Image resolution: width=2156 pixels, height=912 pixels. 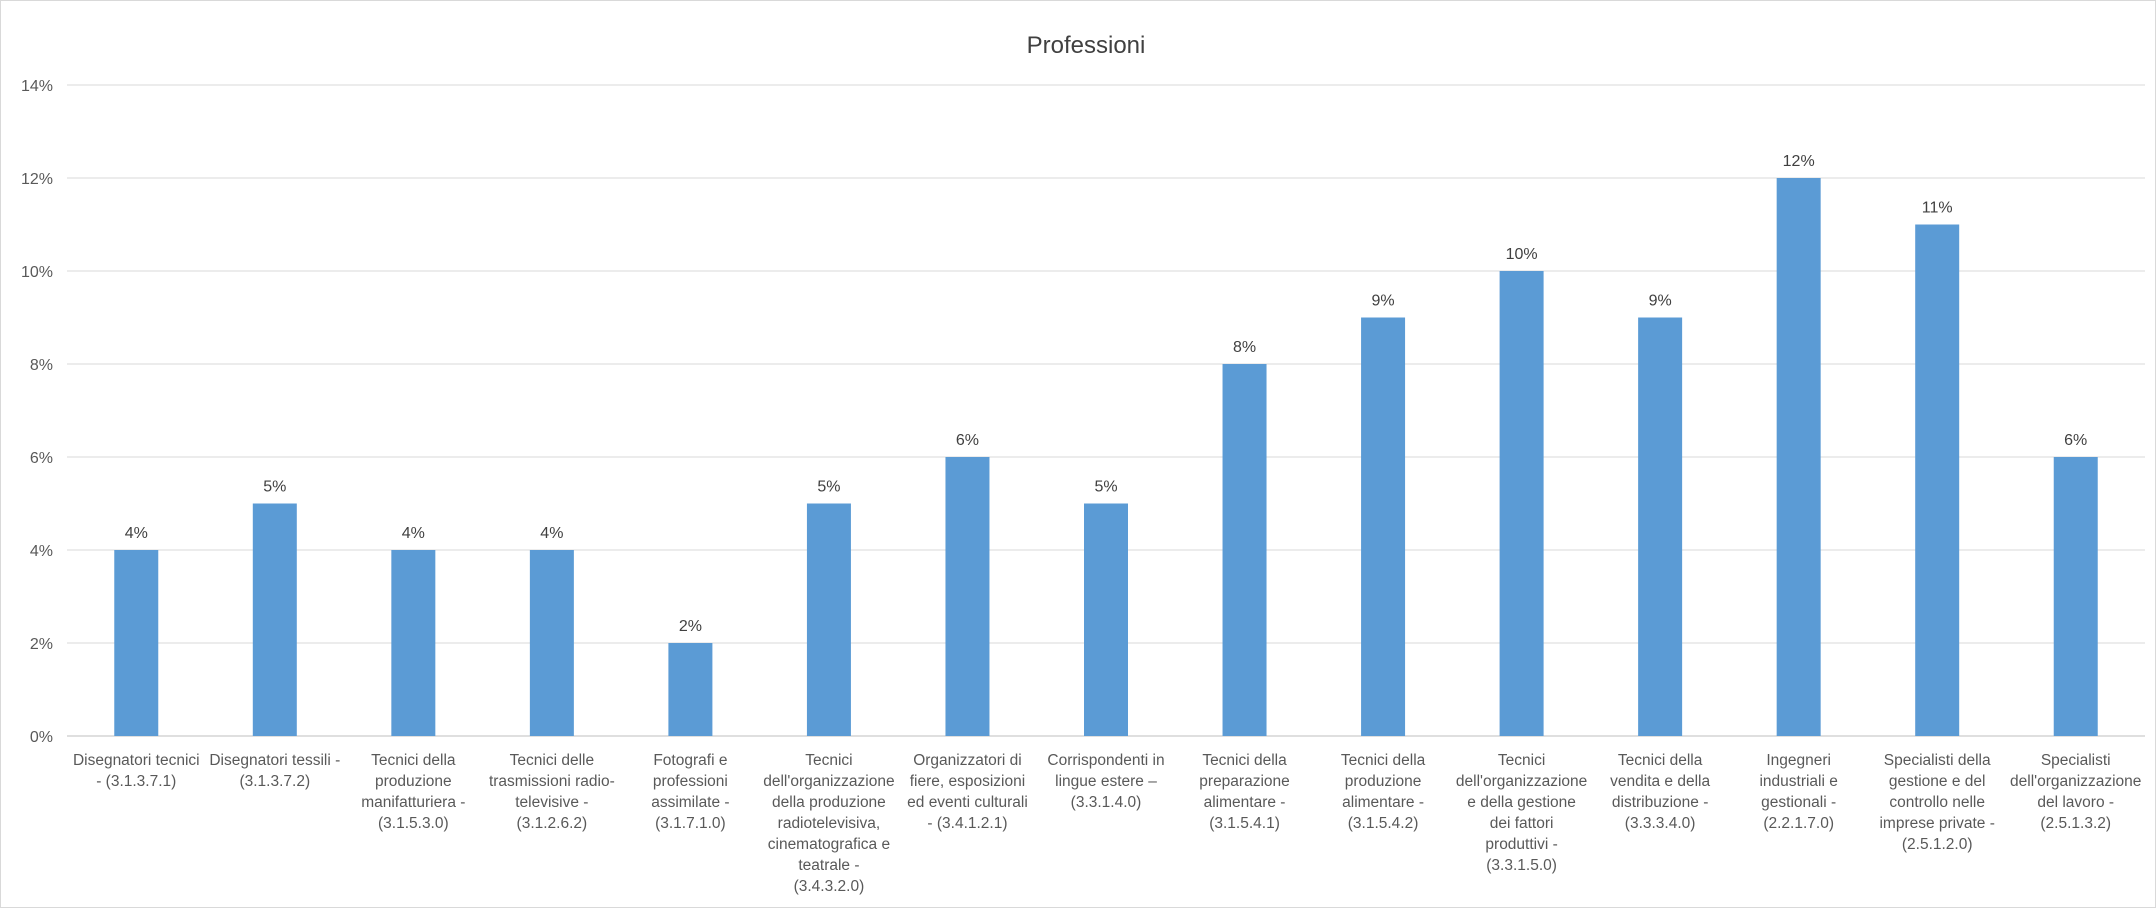 What do you see at coordinates (690, 781) in the screenshot?
I see `x-tick-label-line: professioni` at bounding box center [690, 781].